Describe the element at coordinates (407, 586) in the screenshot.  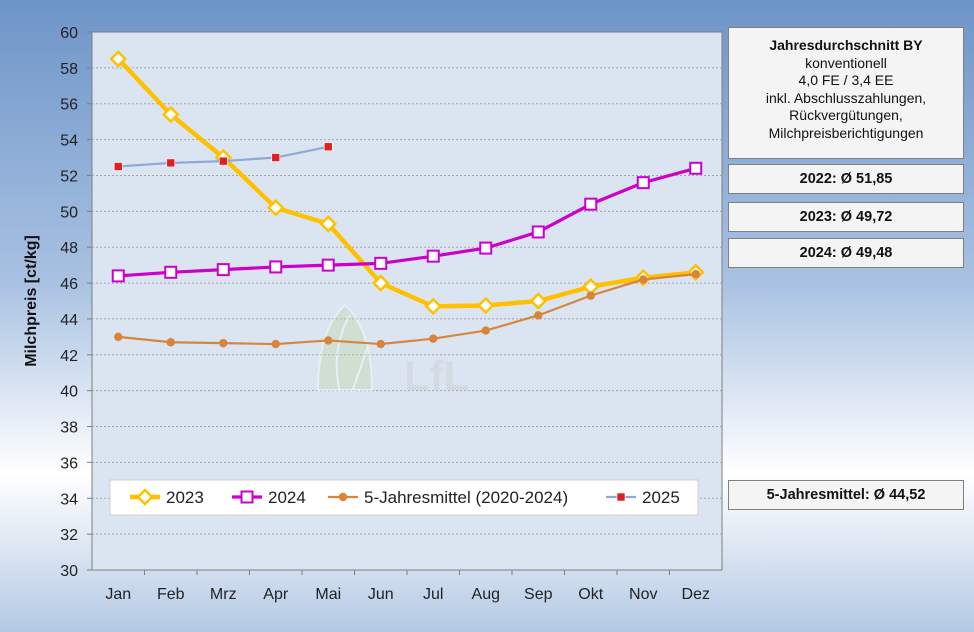
I see `x-axis-ticks: Jan Feb Mrz Apr Mai Jun Jul Aug Sep Okt Nov Dez` at that location.